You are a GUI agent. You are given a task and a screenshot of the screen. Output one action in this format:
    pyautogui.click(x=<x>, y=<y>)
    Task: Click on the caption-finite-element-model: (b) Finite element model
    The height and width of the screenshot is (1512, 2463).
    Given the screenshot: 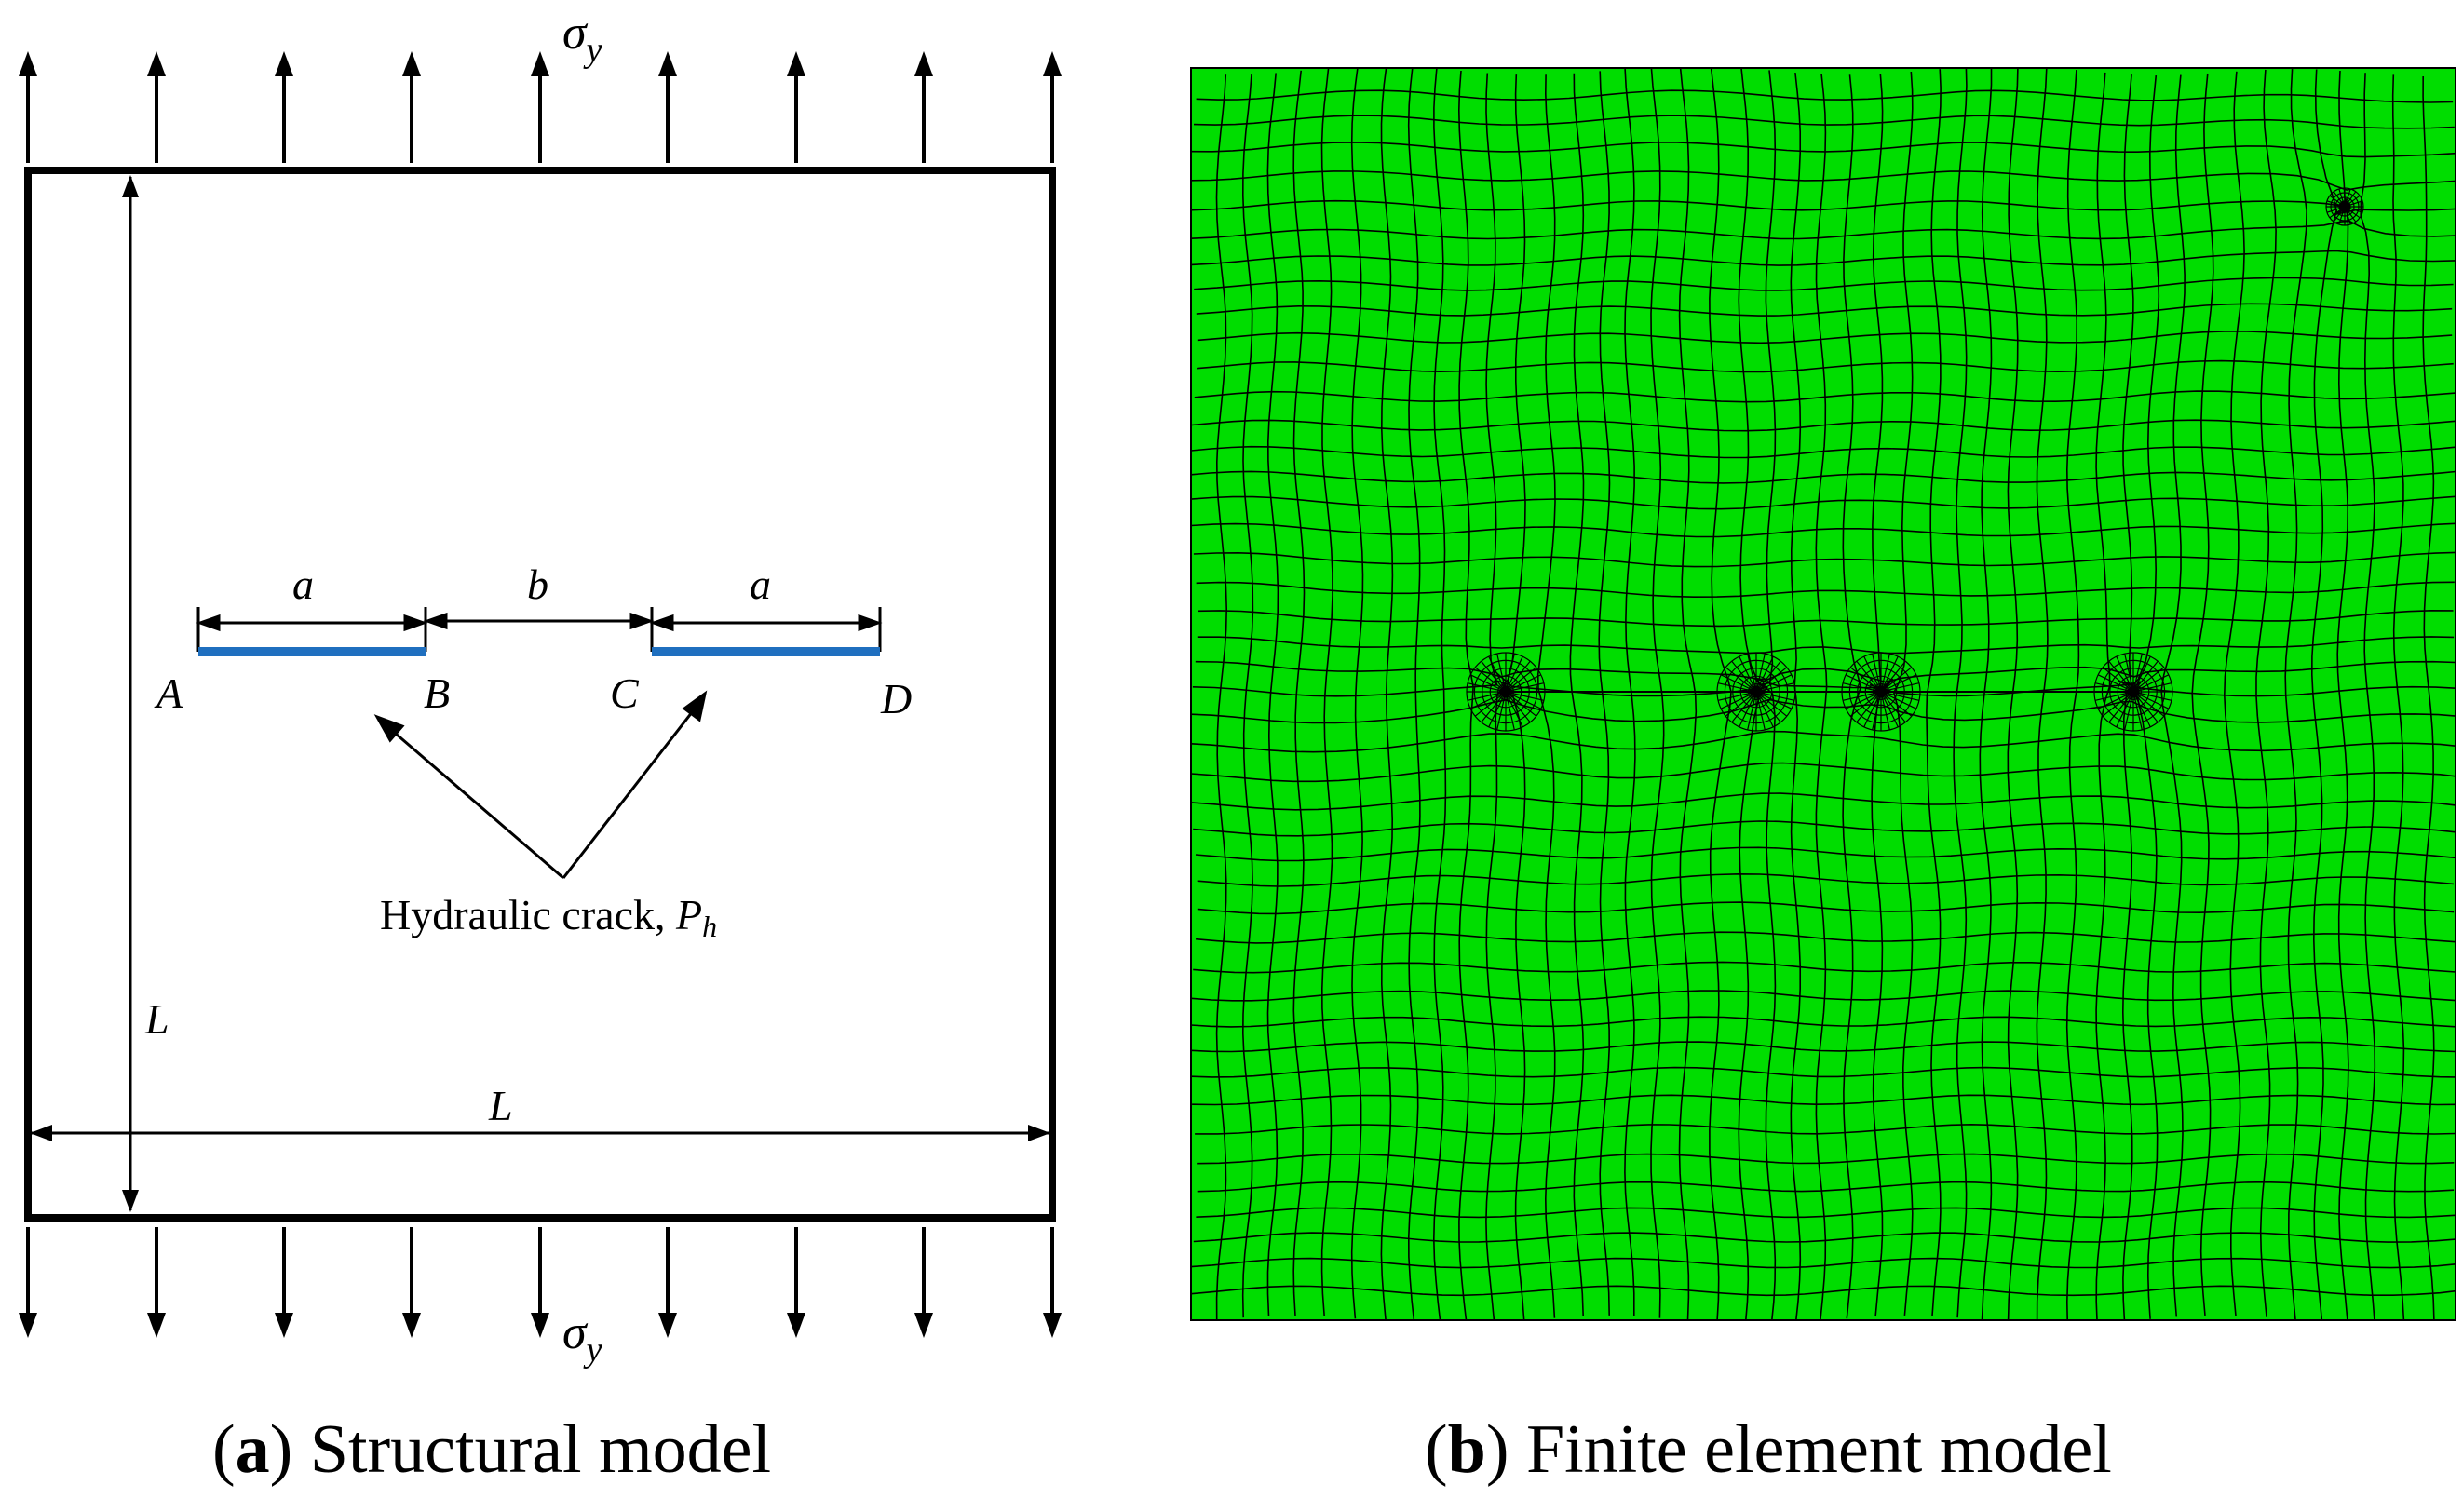 What is the action you would take?
    pyautogui.click(x=1768, y=1450)
    